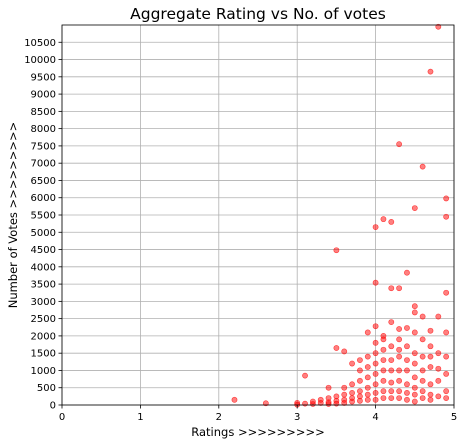 The height and width of the screenshot is (443, 463). What do you see at coordinates (43, 354) in the screenshot?
I see `y-tick-label: 1500` at bounding box center [43, 354].